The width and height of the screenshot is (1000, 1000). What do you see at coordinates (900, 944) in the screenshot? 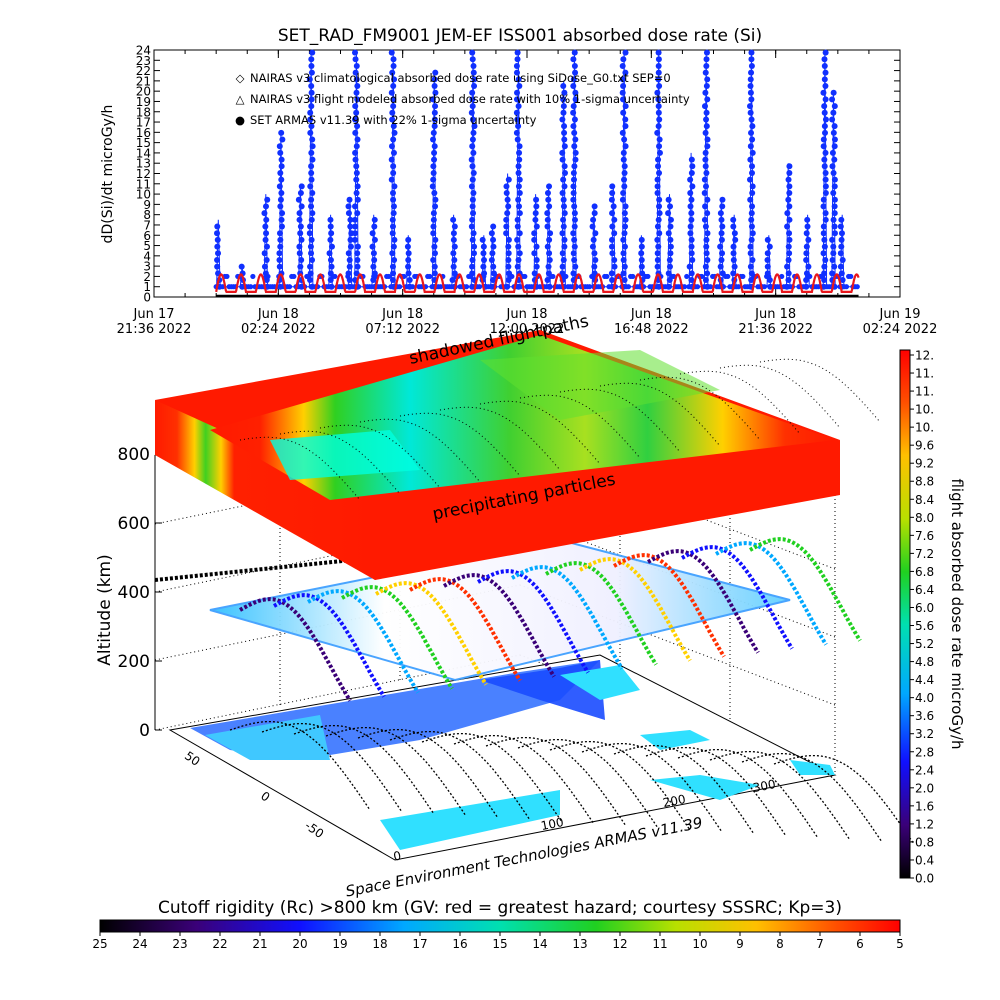
I see `rigidity-tick-label: 5` at bounding box center [900, 944].